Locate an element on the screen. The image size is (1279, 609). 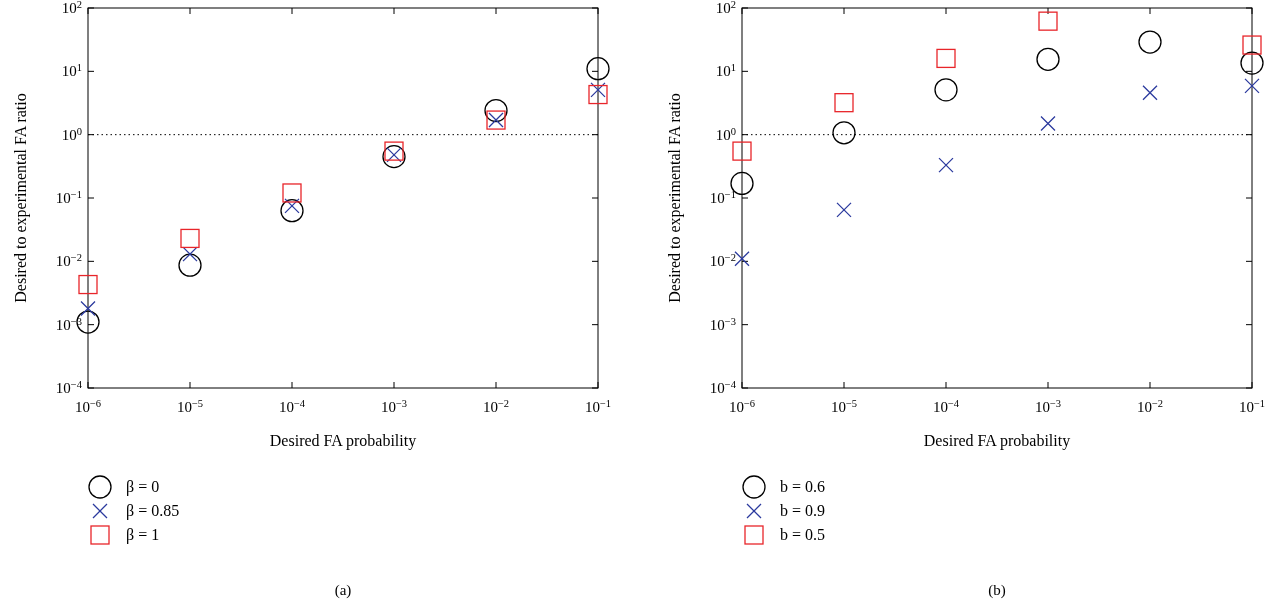
legend-label: β = 0.85 is located at coordinates (153, 511).